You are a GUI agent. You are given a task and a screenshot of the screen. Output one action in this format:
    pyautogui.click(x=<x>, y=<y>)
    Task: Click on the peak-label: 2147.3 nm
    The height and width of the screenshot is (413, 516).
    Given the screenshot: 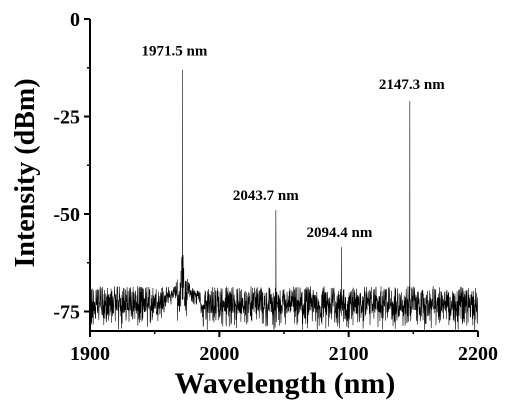 What is the action you would take?
    pyautogui.click(x=412, y=85)
    